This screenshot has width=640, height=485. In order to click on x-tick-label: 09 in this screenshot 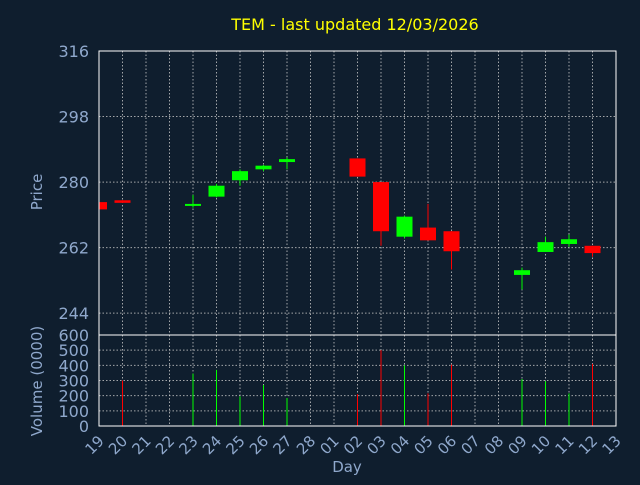, I will do `click(517, 445)`.